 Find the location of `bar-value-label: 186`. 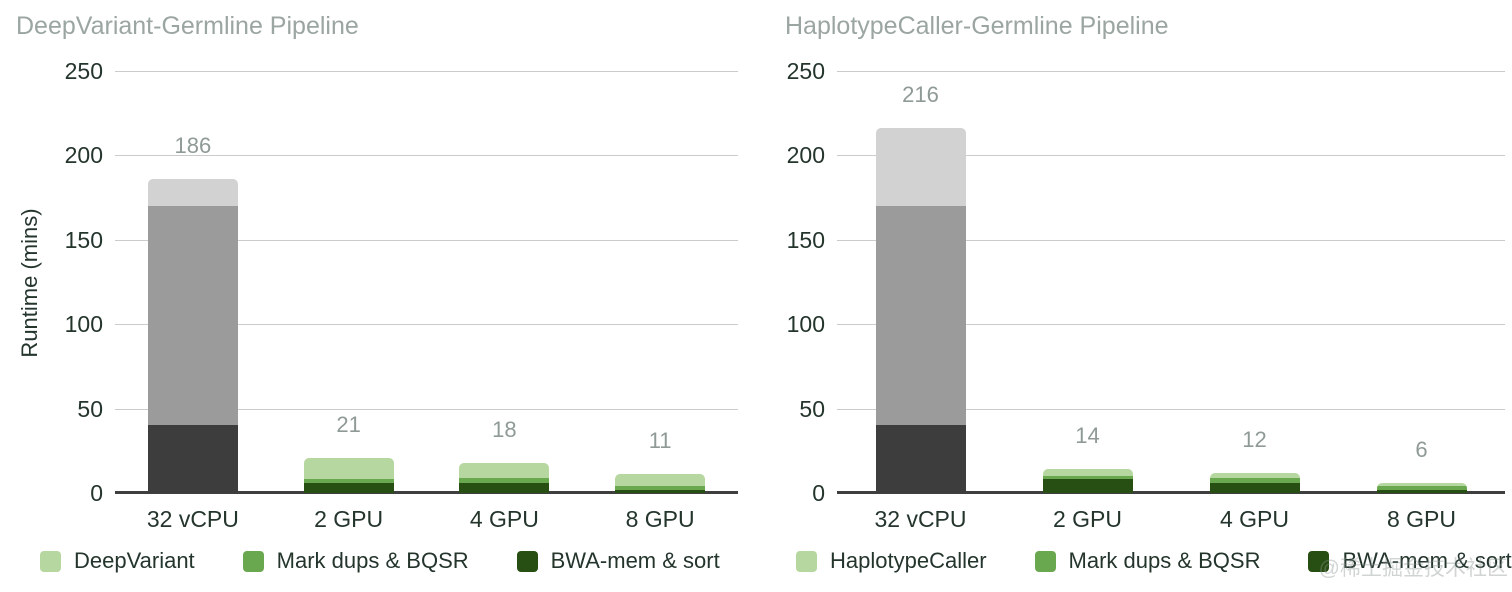

bar-value-label: 186 is located at coordinates (193, 146).